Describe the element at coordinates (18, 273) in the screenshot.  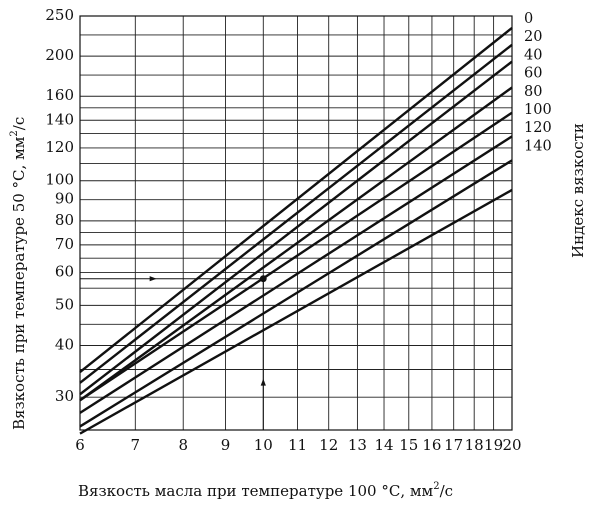
I see `y-axis-title: Вязкость при температуре 50 °С, мм2/с` at that location.